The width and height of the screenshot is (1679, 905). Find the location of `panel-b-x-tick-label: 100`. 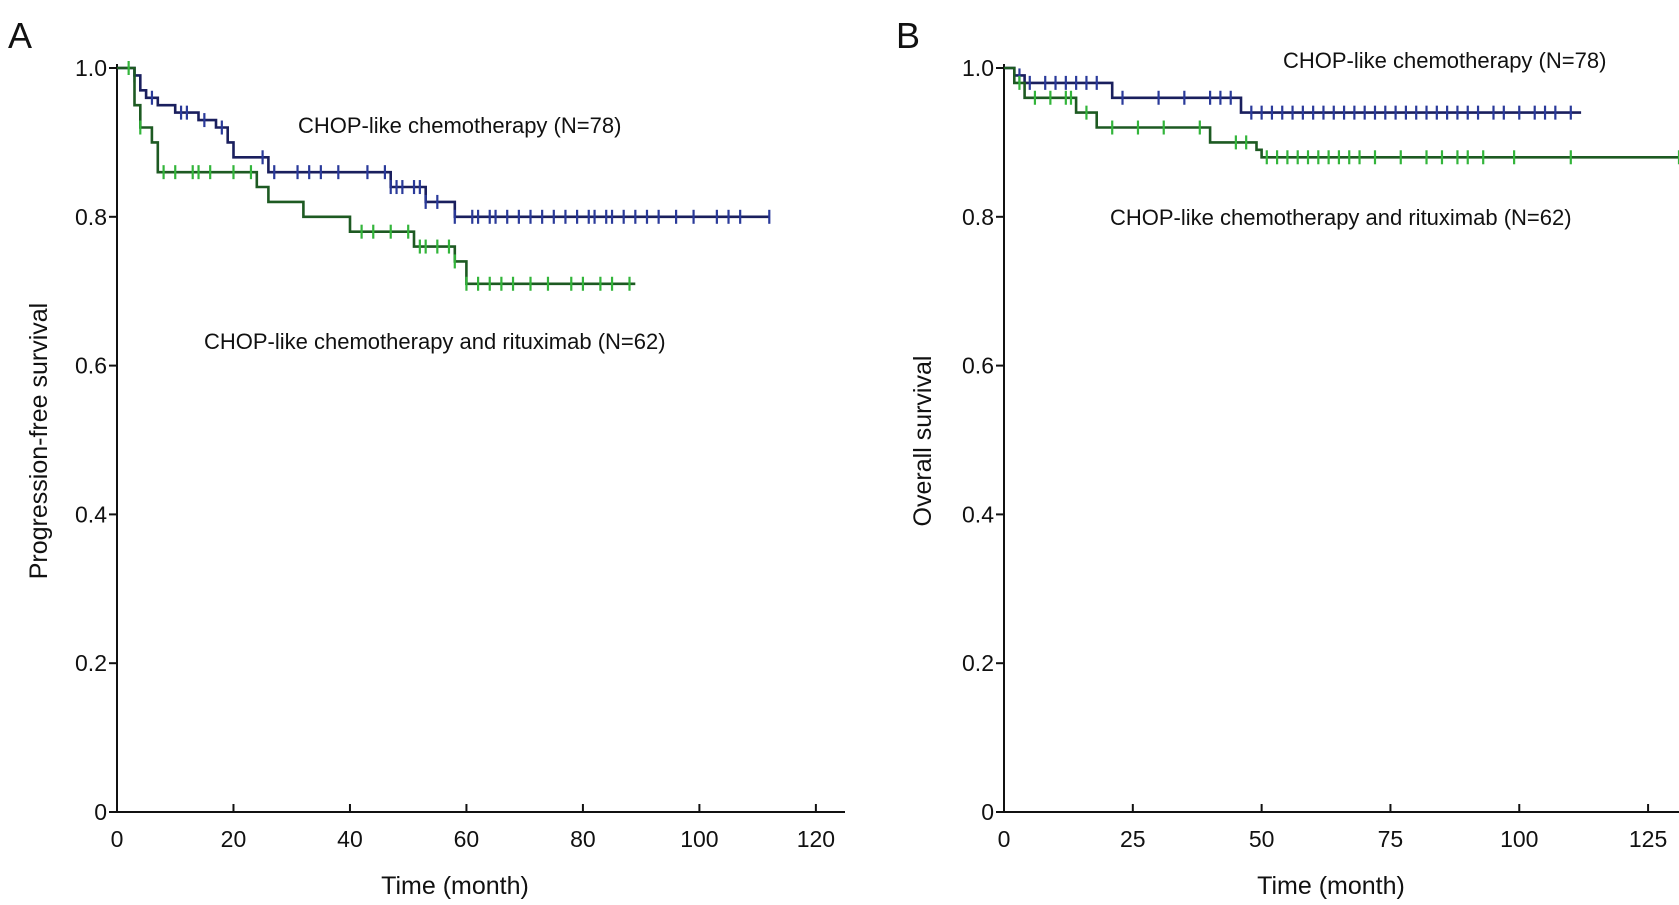

panel-b-x-tick-label: 100 is located at coordinates (1519, 839).